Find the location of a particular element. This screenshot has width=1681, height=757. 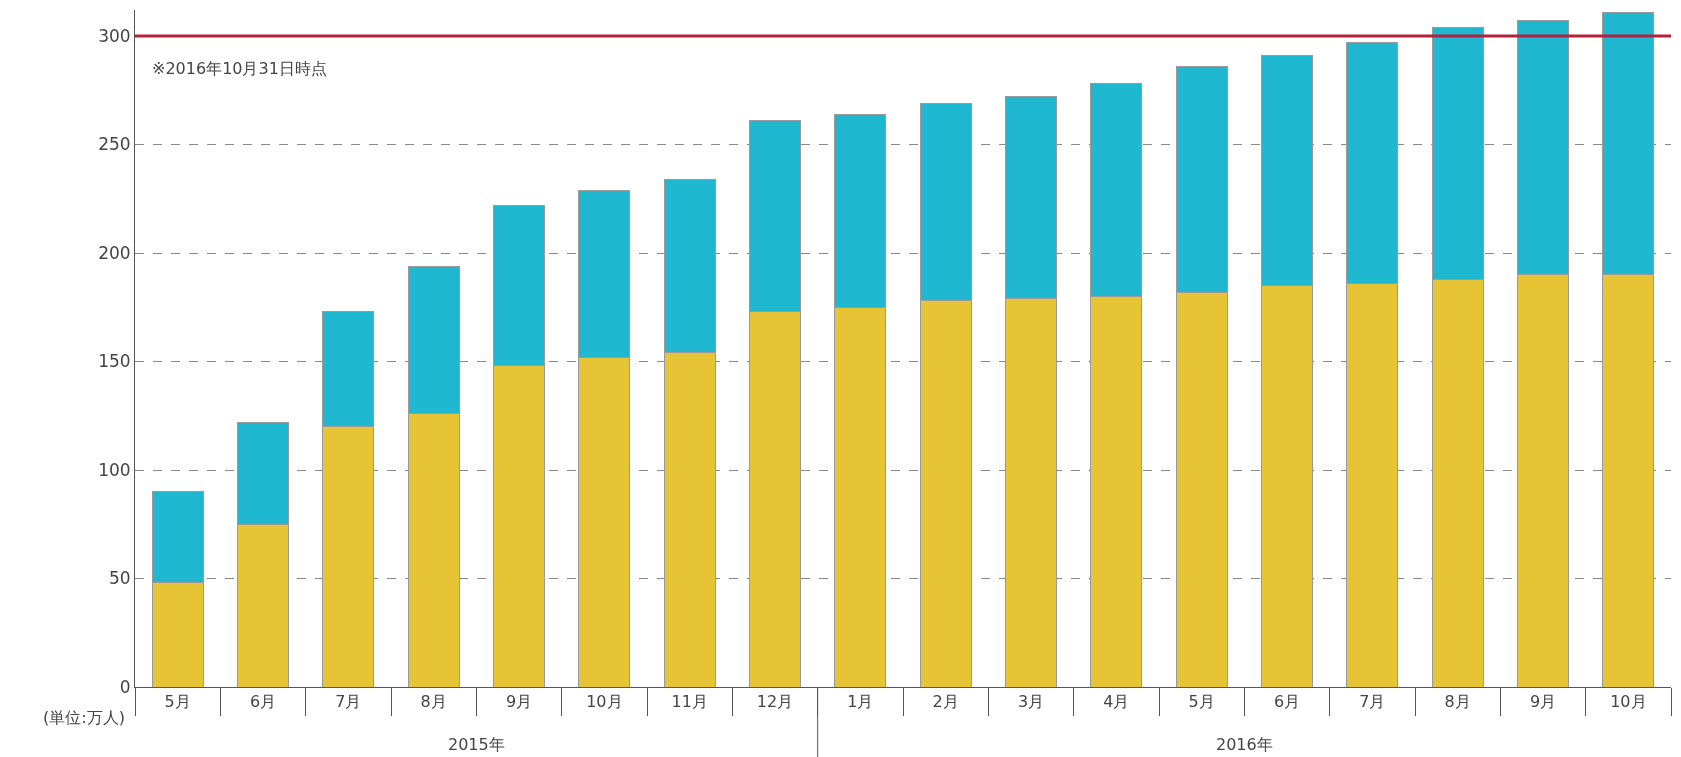

x-tick-label: 4月 is located at coordinates (1116, 702).